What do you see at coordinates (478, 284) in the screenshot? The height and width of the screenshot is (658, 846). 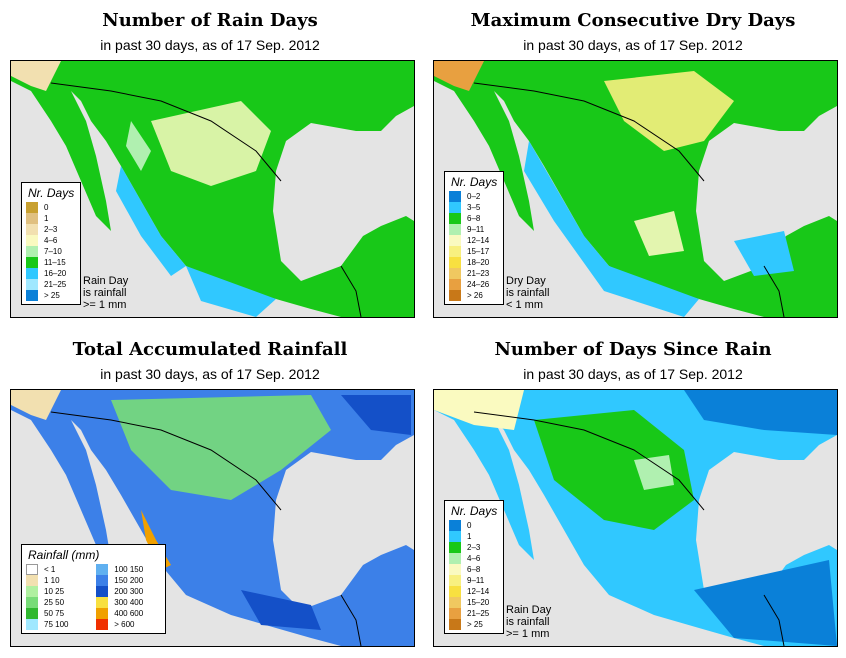 I see `legend-label: 24–26` at bounding box center [478, 284].